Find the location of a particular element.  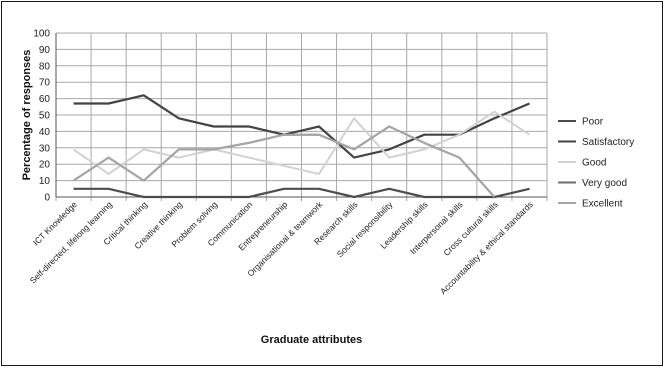

y-tick-label: 100 is located at coordinates (41, 34).